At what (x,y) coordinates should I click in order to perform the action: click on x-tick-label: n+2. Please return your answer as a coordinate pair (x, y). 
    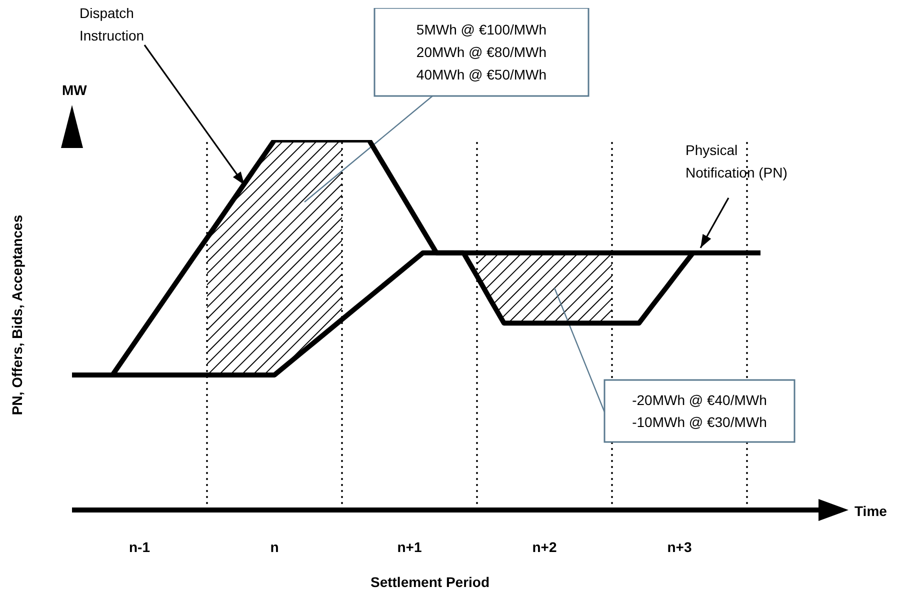
    Looking at the image, I should click on (544, 546).